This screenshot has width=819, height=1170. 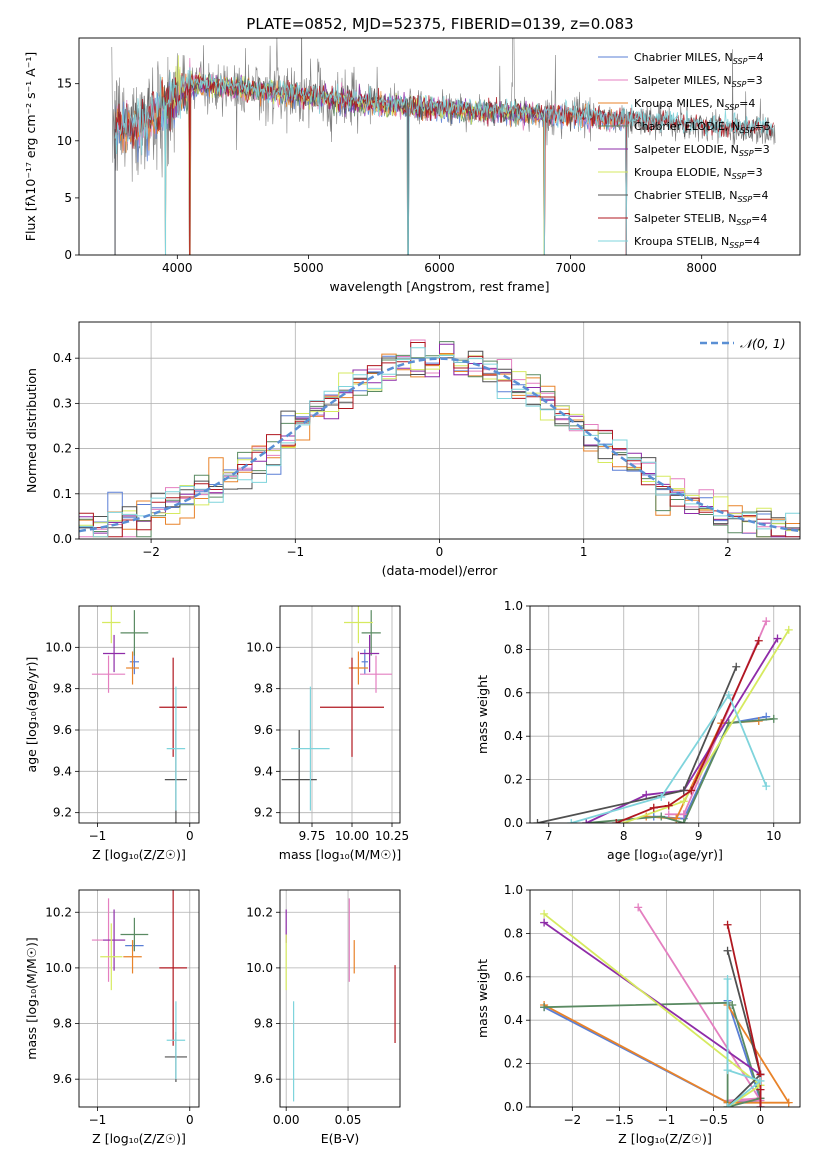 What do you see at coordinates (699, 58) in the screenshot?
I see `legend-label: Chabrier MILES, NSSP=4` at bounding box center [699, 58].